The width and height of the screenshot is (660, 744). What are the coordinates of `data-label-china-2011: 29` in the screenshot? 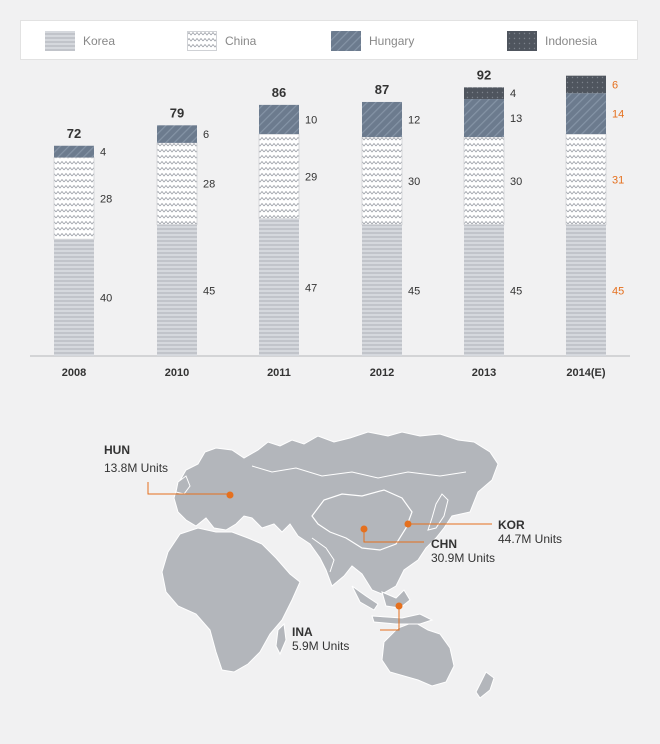 It's located at (311, 177).